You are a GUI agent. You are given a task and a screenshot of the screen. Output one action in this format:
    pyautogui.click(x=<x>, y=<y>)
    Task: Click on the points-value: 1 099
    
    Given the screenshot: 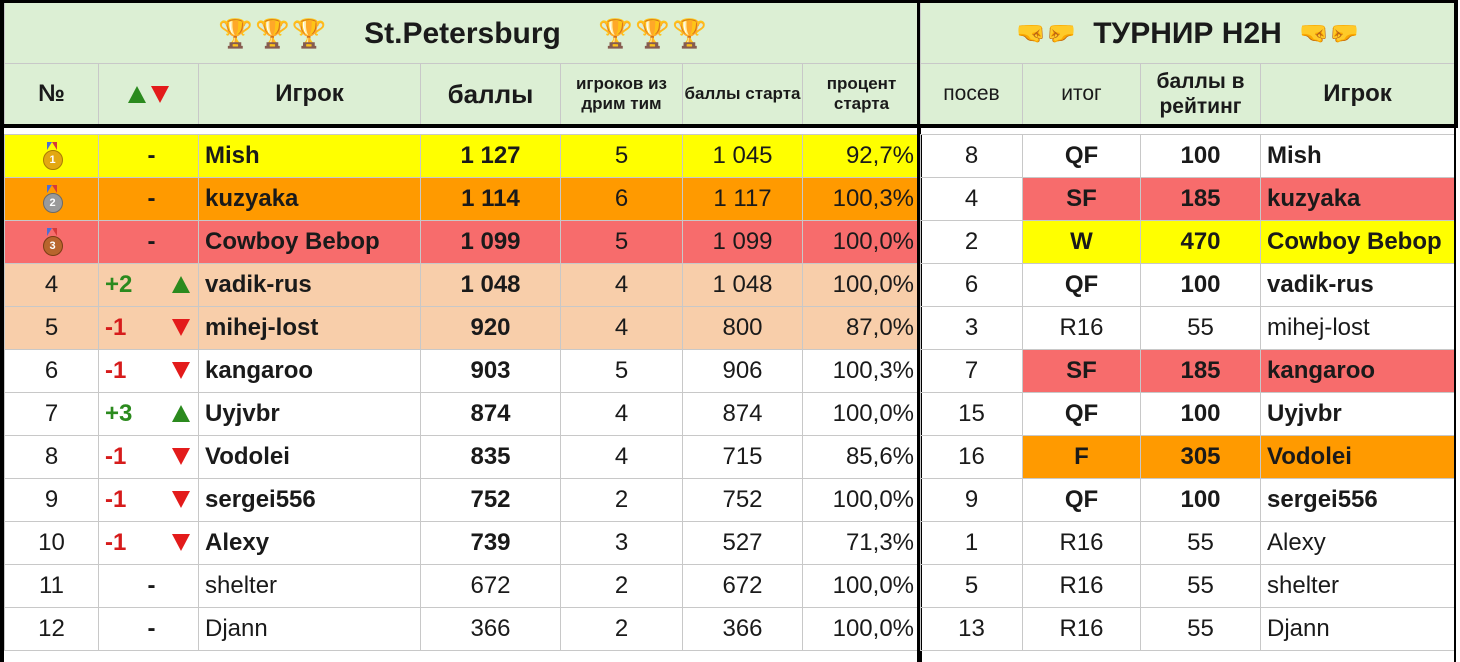 What is the action you would take?
    pyautogui.click(x=490, y=242)
    